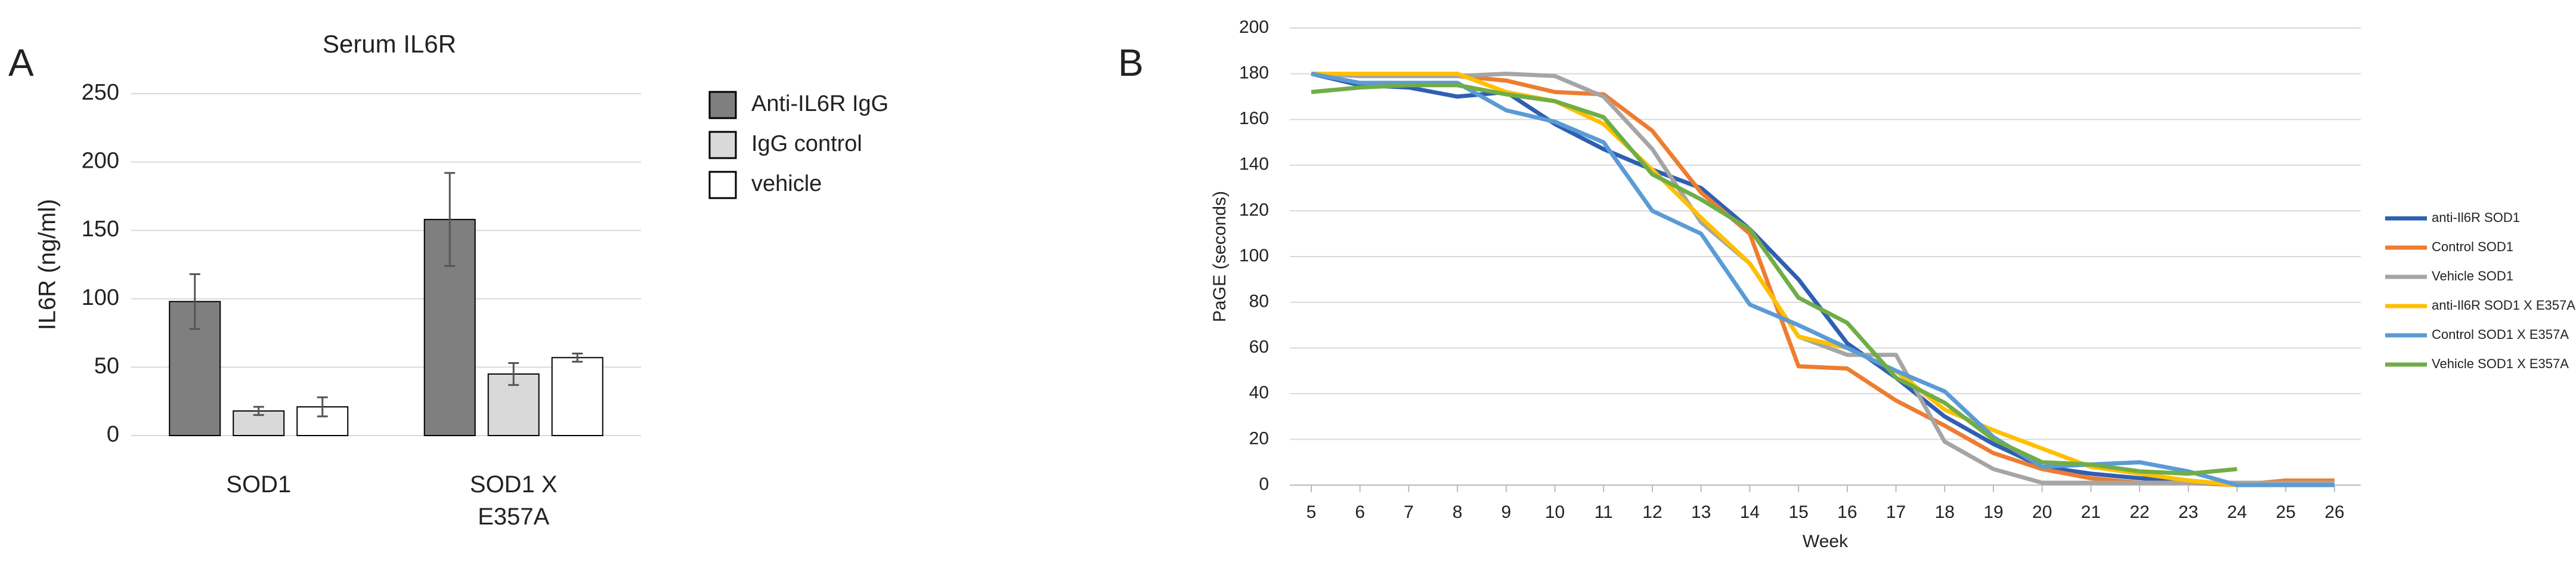 This screenshot has height=571, width=2576. What do you see at coordinates (1259, 301) in the screenshot?
I see `y-tick-label: 80` at bounding box center [1259, 301].